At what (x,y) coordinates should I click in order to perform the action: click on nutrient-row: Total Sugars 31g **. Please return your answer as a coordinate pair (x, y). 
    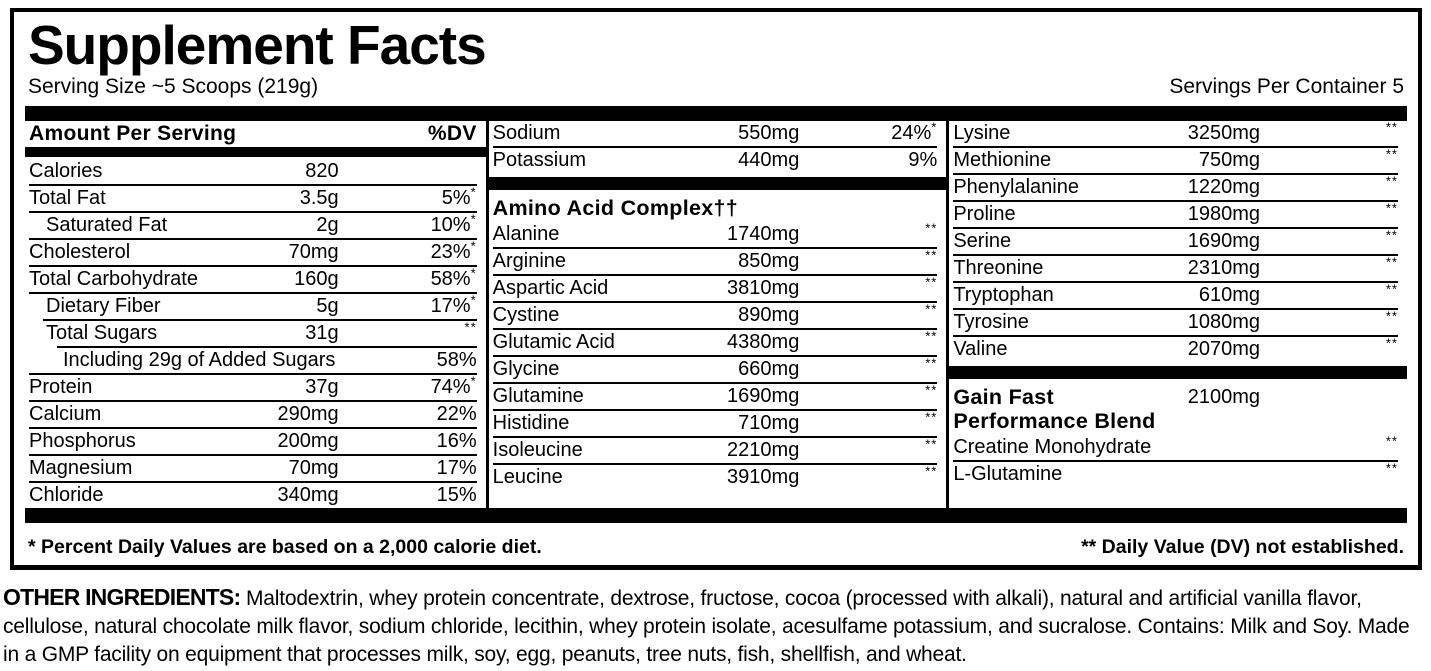
    Looking at the image, I should click on (253, 333).